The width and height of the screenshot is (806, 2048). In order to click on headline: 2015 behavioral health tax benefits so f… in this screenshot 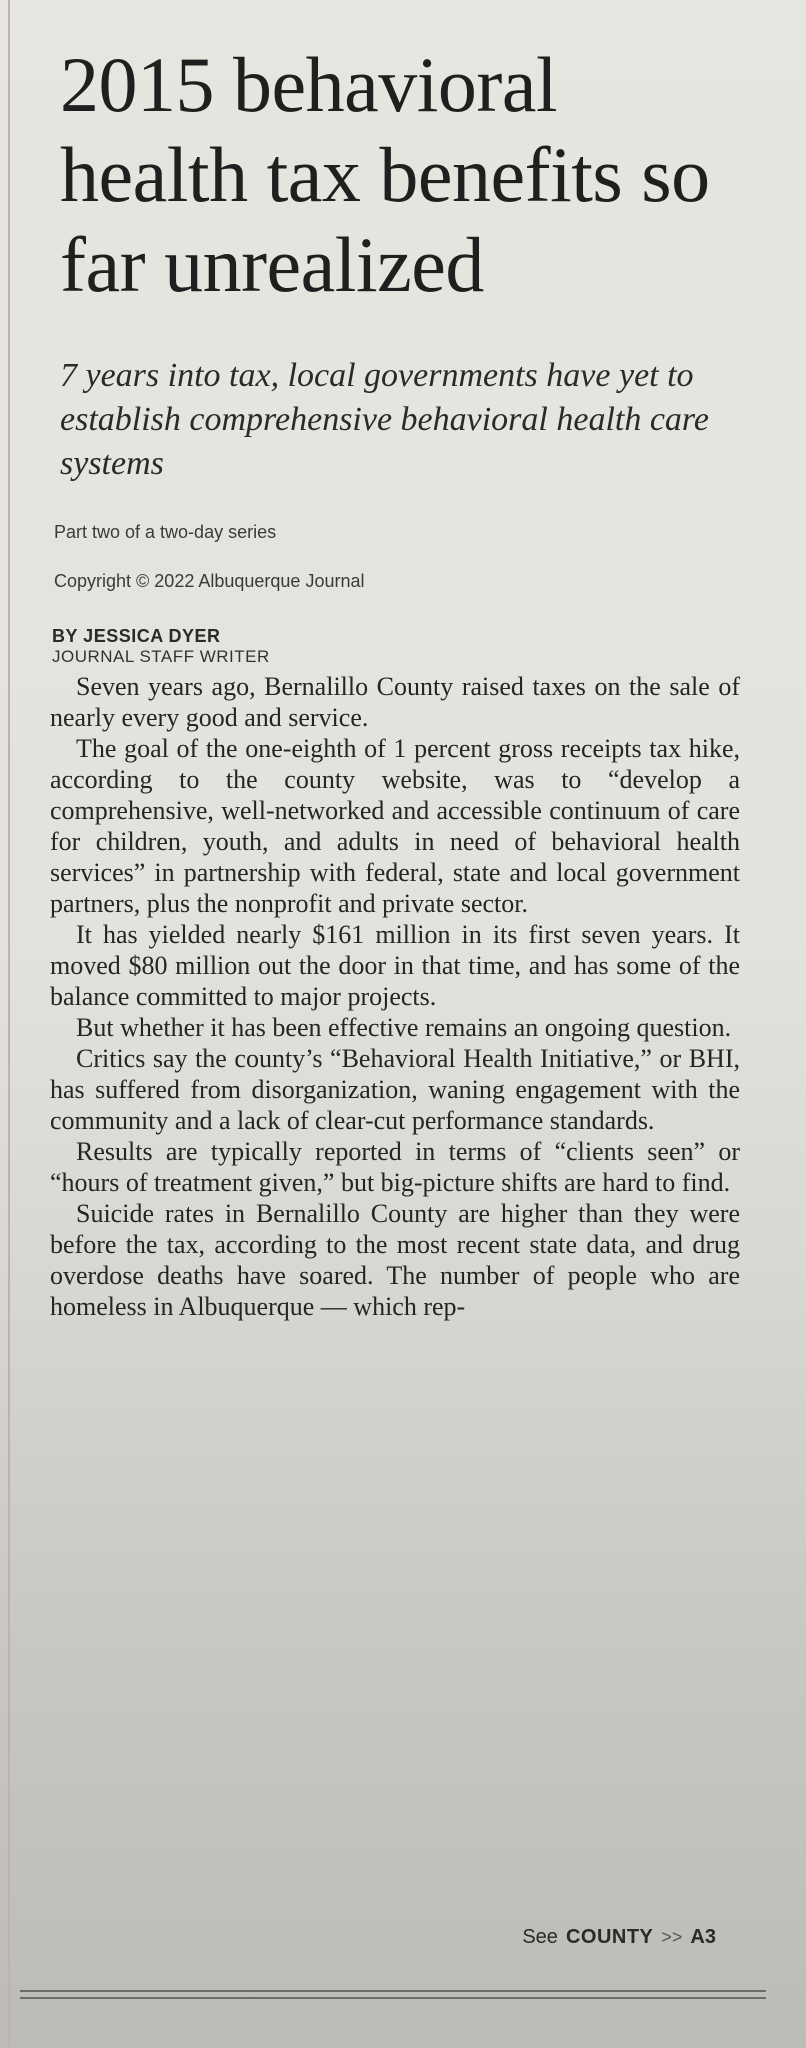, I will do `click(385, 174)`.